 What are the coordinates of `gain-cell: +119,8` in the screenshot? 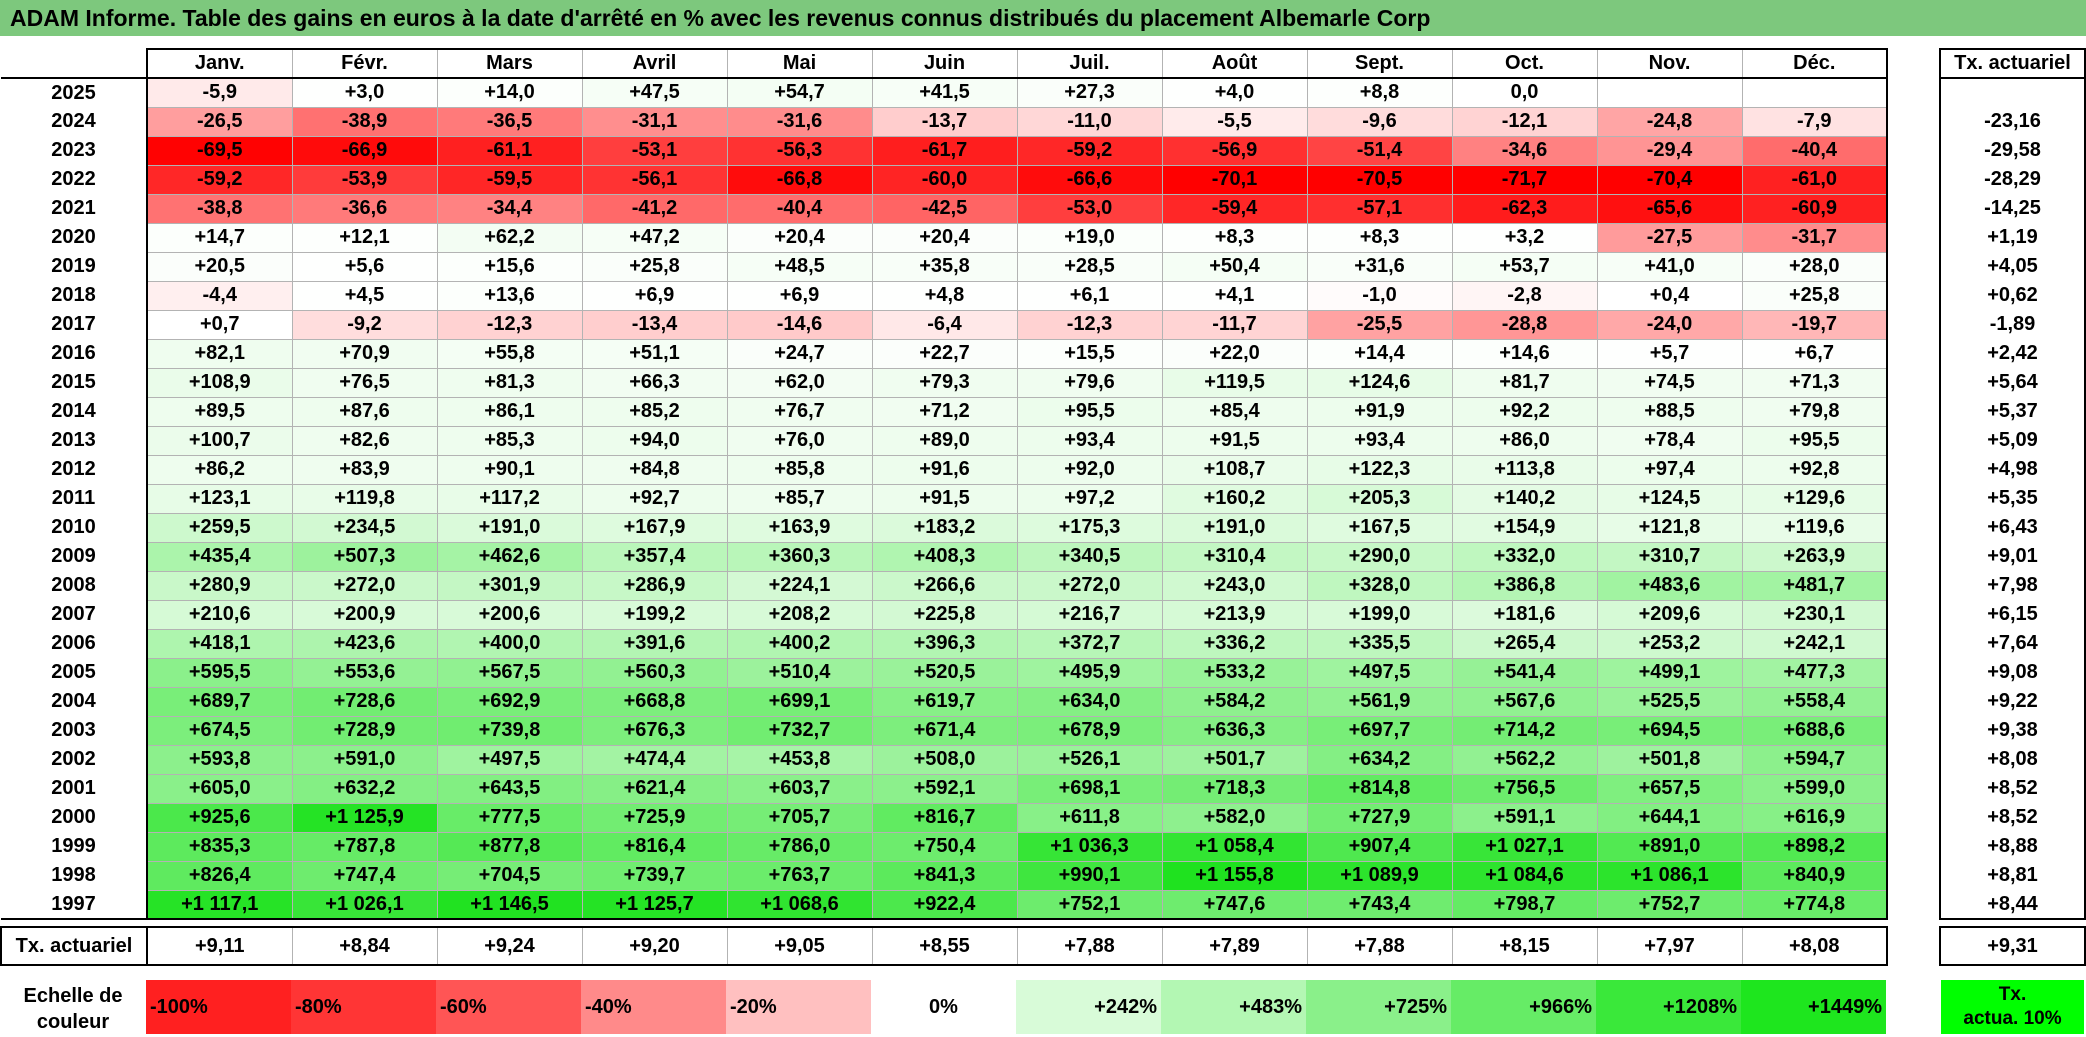 It's located at (364, 498).